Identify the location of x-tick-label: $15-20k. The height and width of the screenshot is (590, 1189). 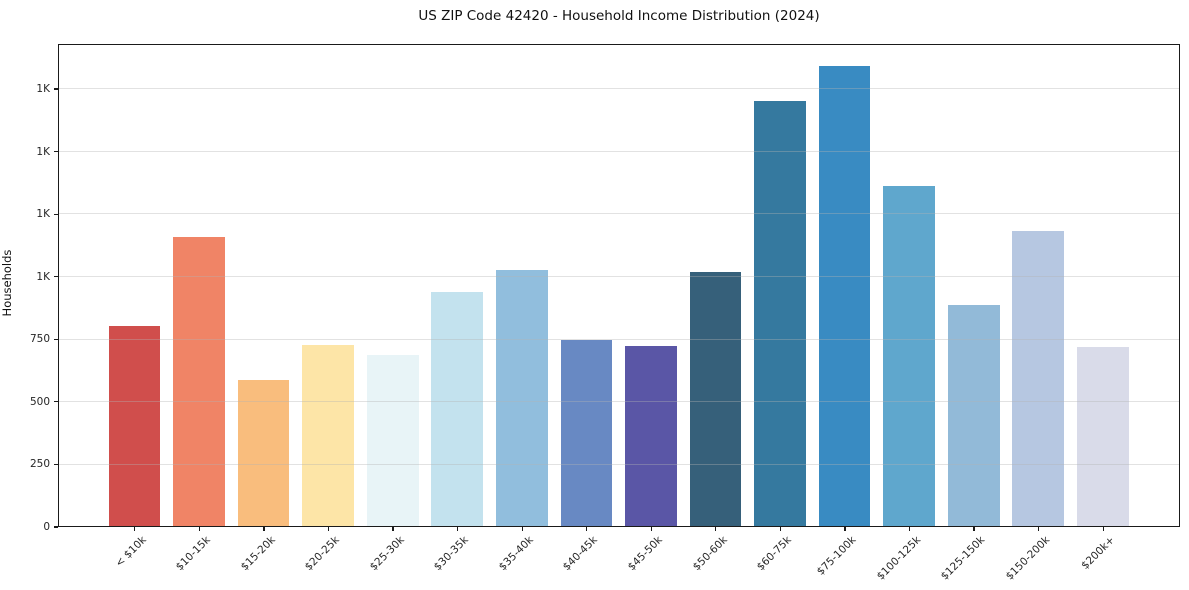
(258, 554).